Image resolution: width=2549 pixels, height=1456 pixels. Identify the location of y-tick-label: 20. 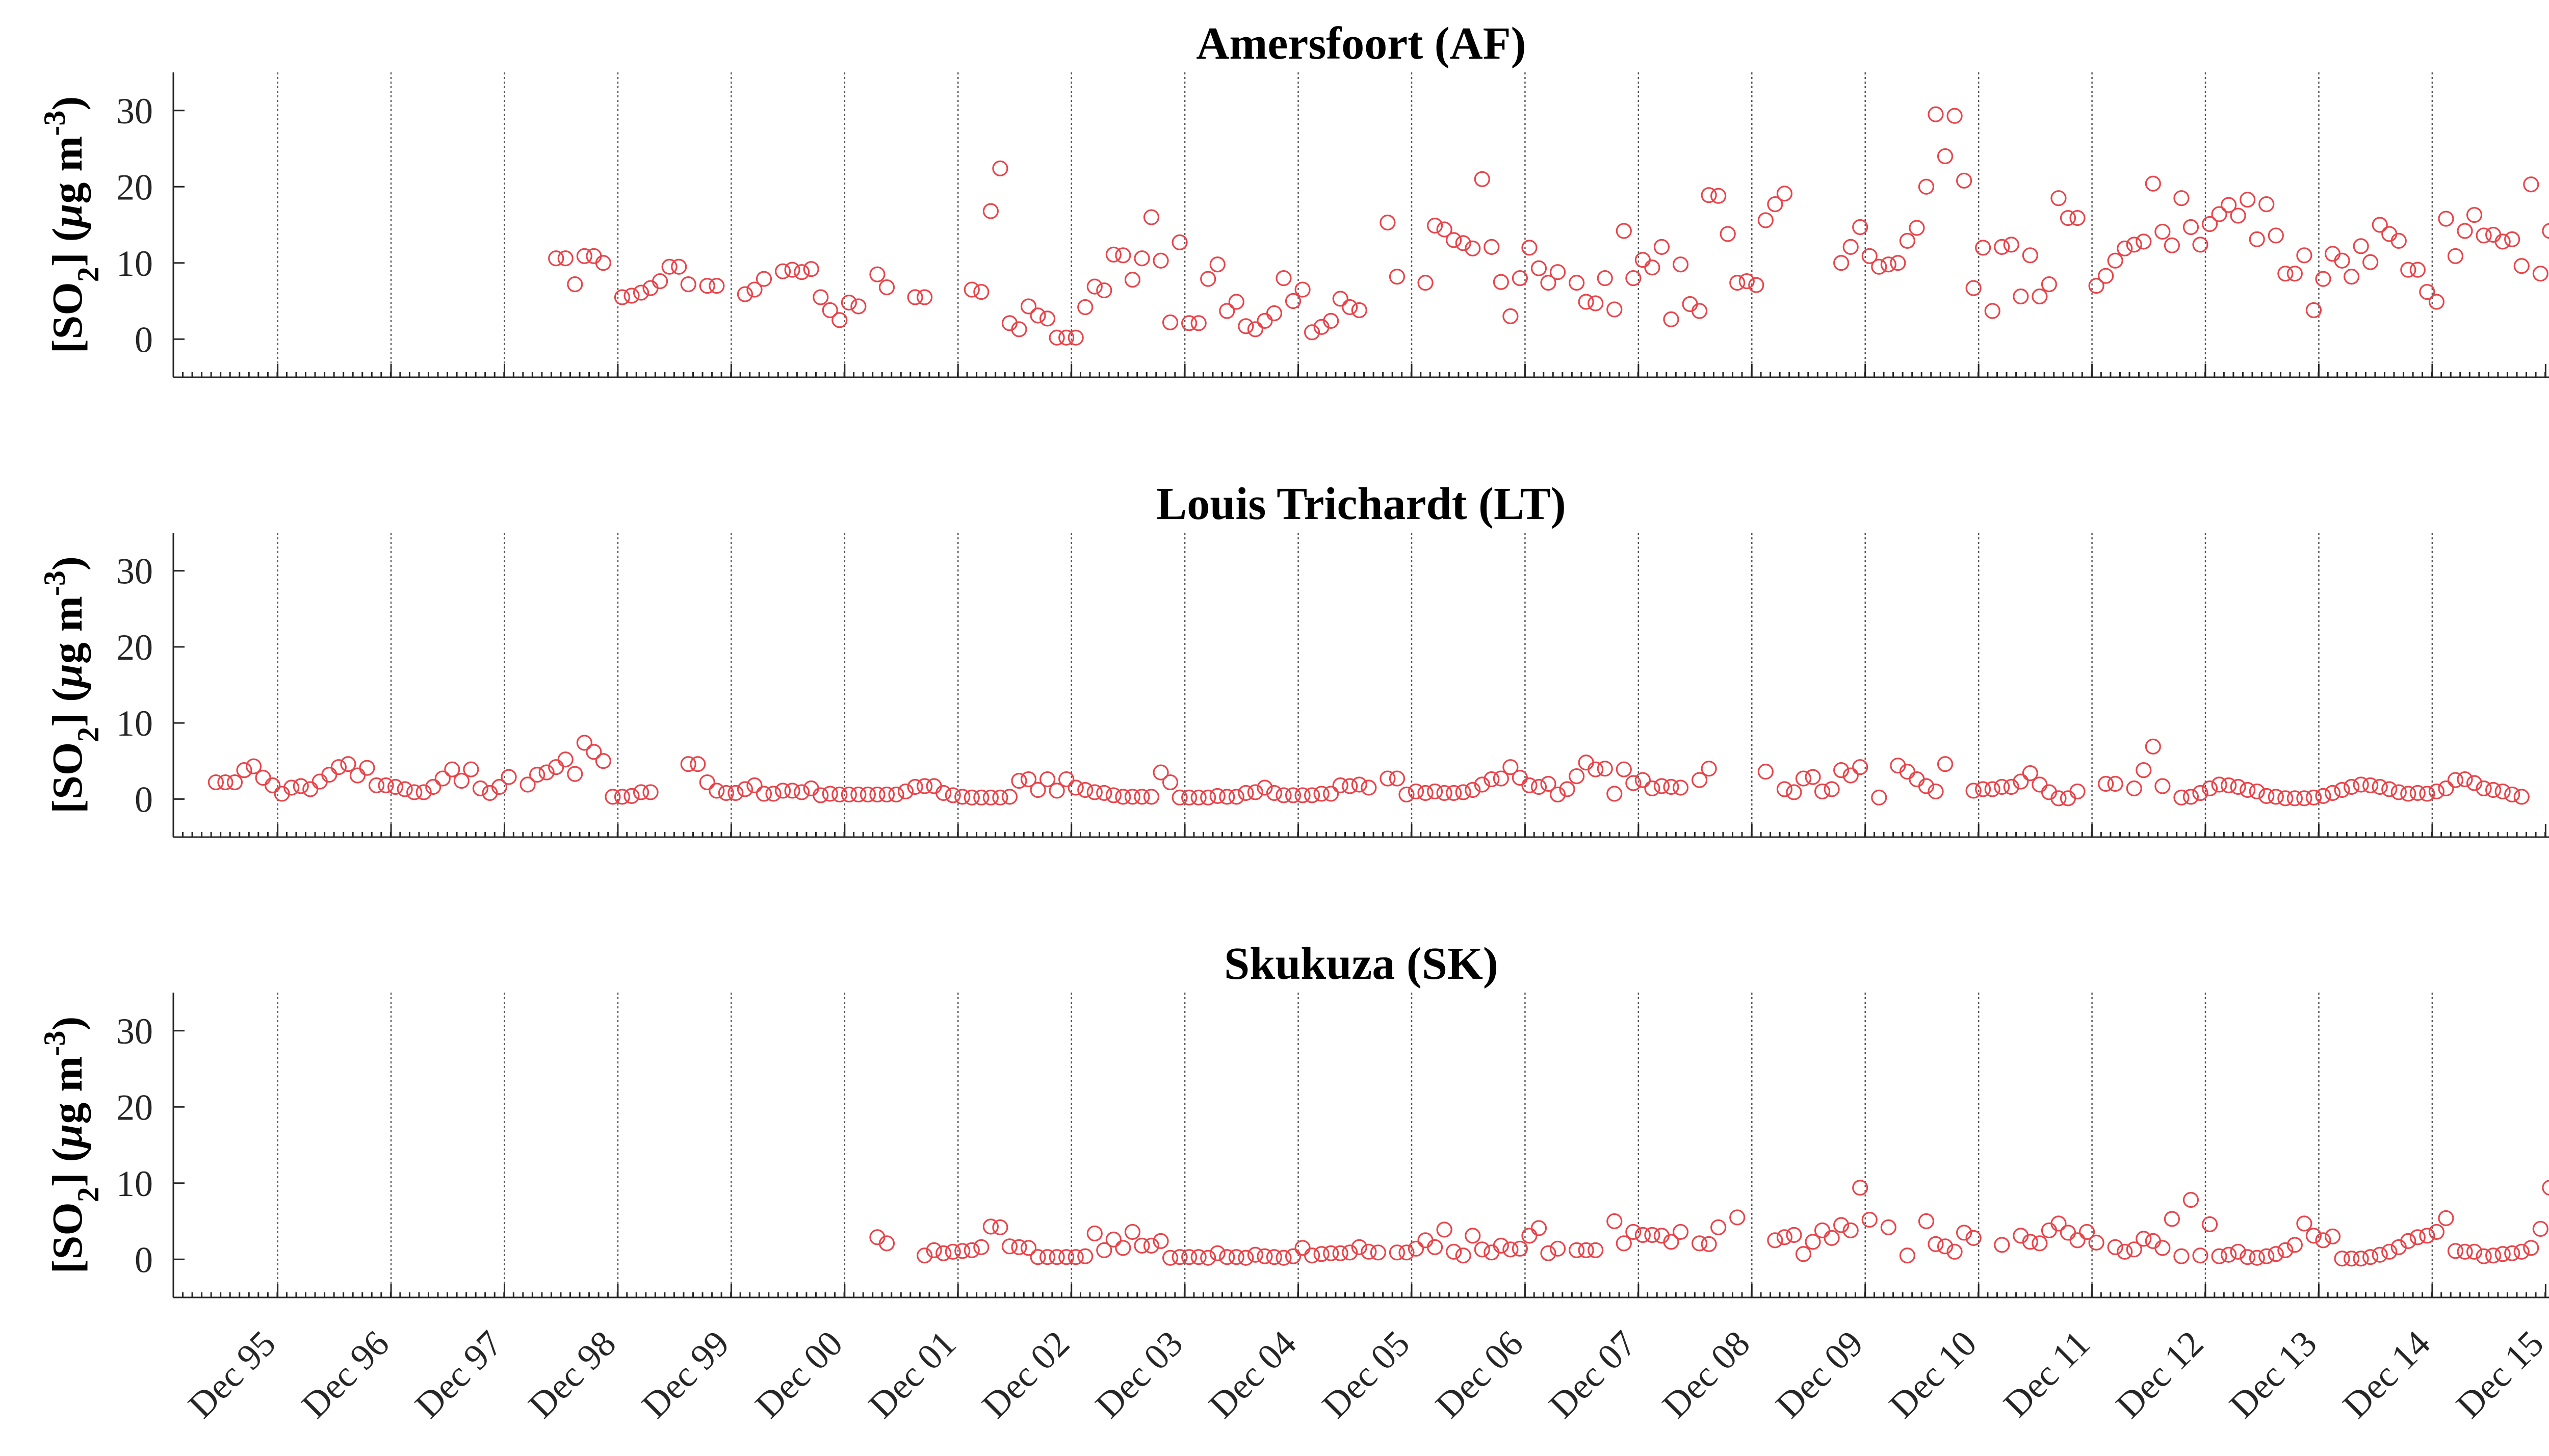
(134, 647).